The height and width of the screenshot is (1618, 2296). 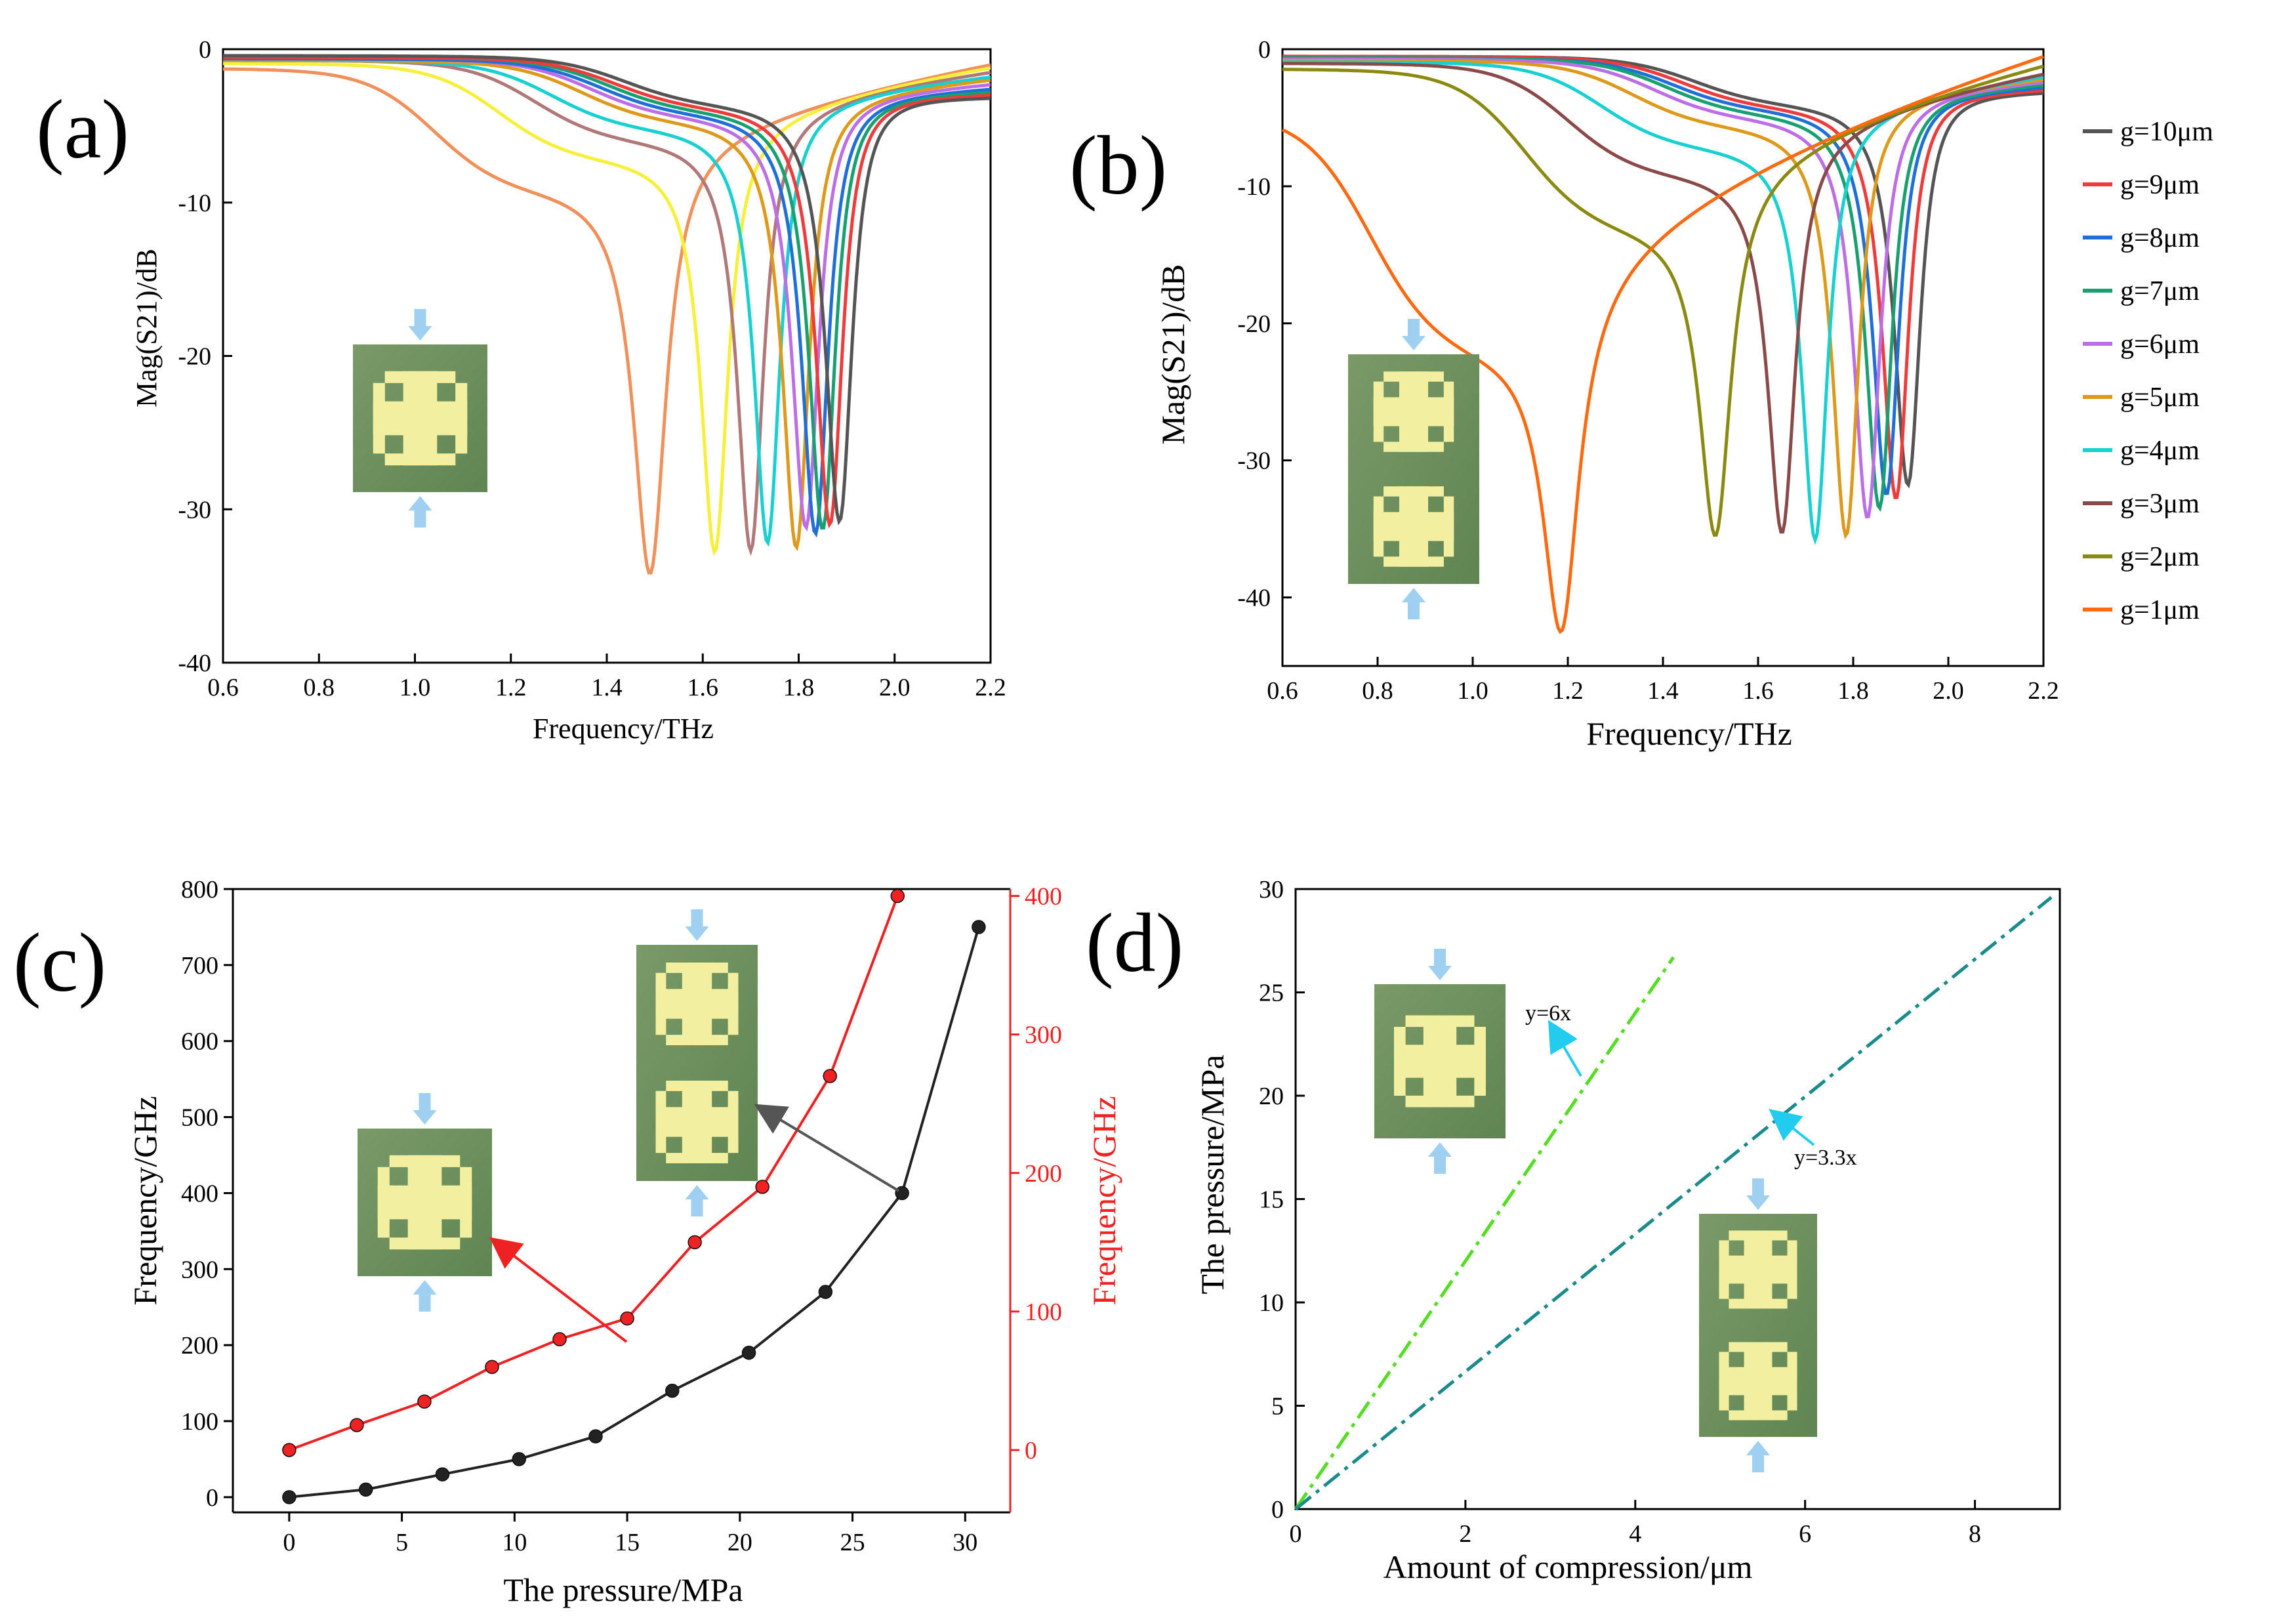 What do you see at coordinates (1118, 165) in the screenshot?
I see `panel-b-label: (b)` at bounding box center [1118, 165].